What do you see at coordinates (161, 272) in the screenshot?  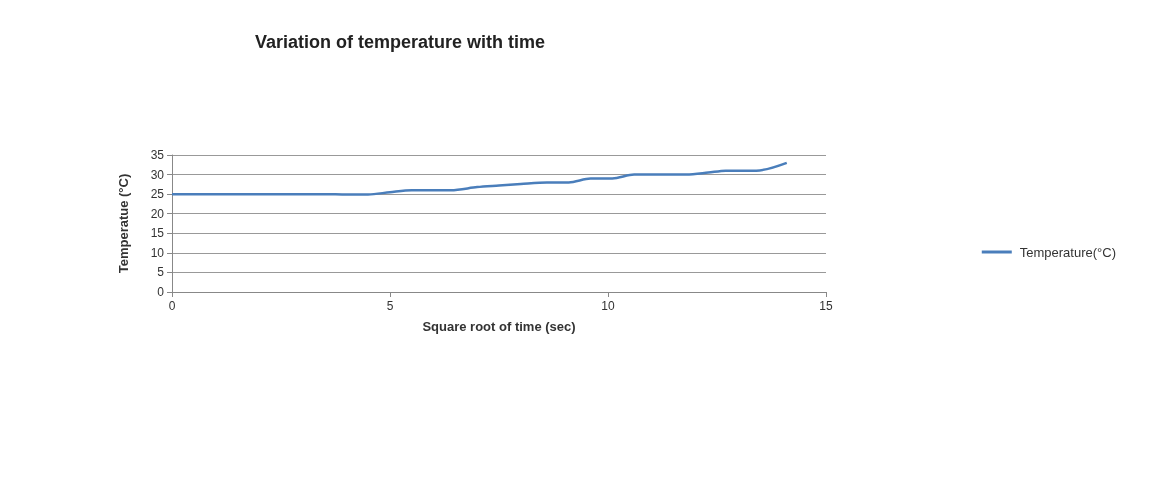 I see `y-tick-label: 5` at bounding box center [161, 272].